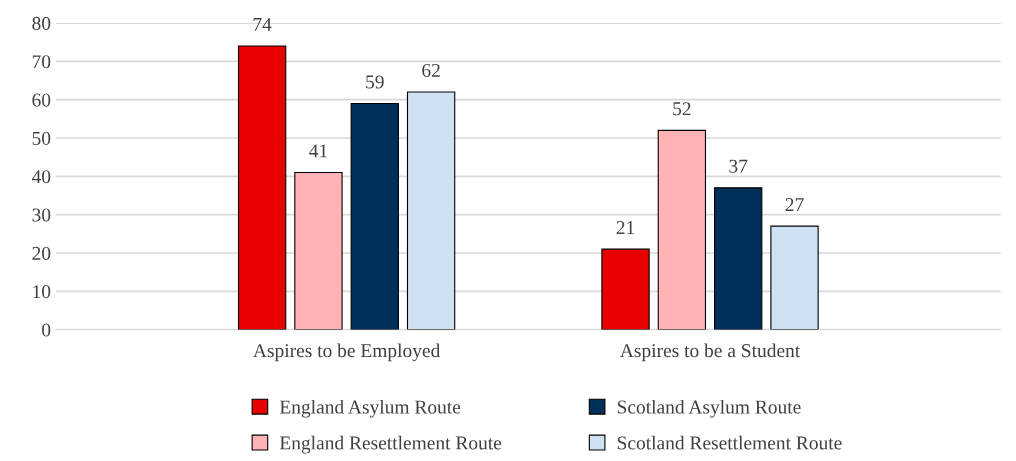 This screenshot has height=461, width=1016. I want to click on y-tick-label: 50, so click(41, 138).